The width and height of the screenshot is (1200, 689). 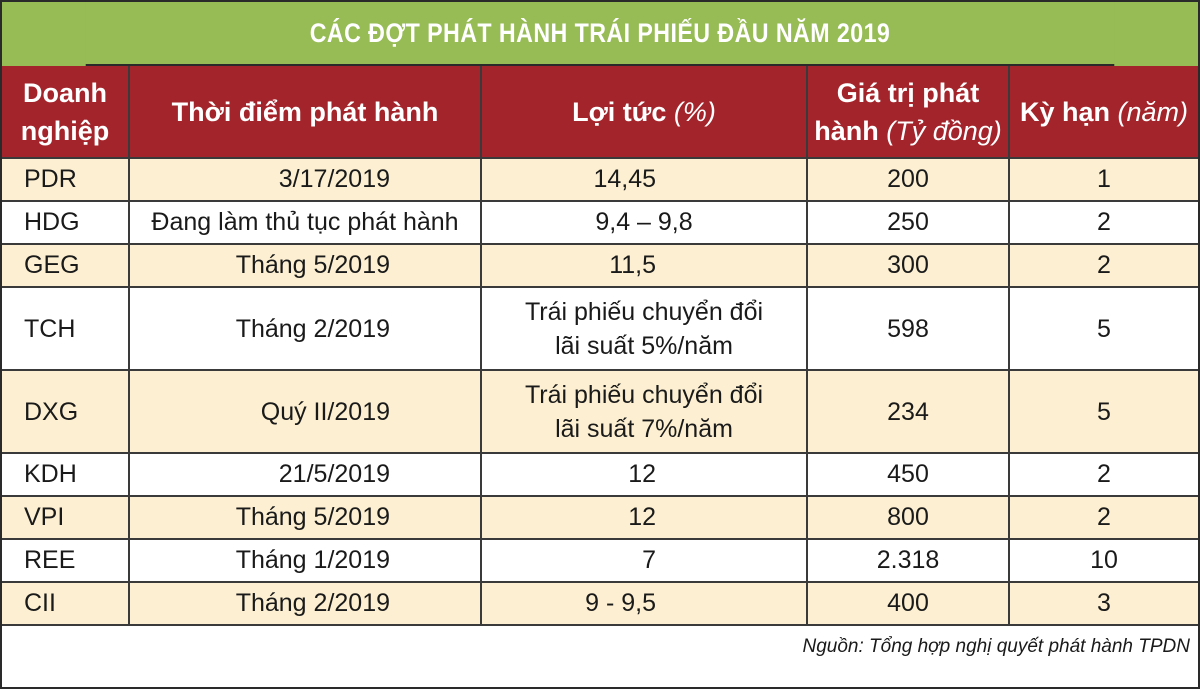 I want to click on cell-date: Quý II/2019, so click(x=305, y=411).